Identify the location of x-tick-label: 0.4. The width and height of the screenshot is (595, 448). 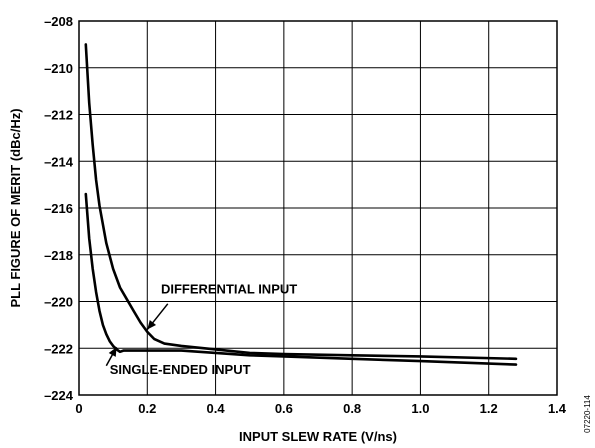
(216, 408).